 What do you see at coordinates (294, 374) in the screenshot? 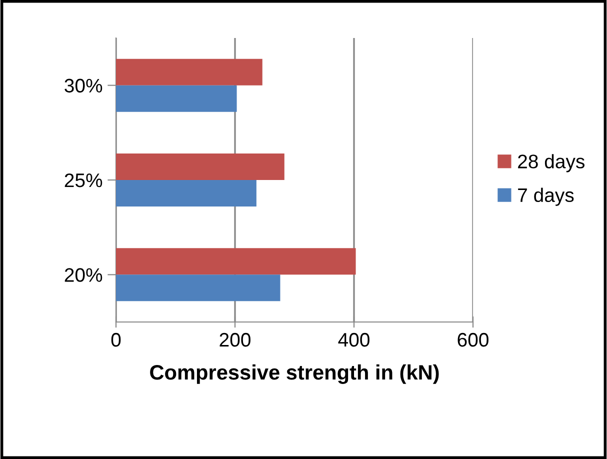
I see `x-axis-title: Compressive strength in (kN)` at bounding box center [294, 374].